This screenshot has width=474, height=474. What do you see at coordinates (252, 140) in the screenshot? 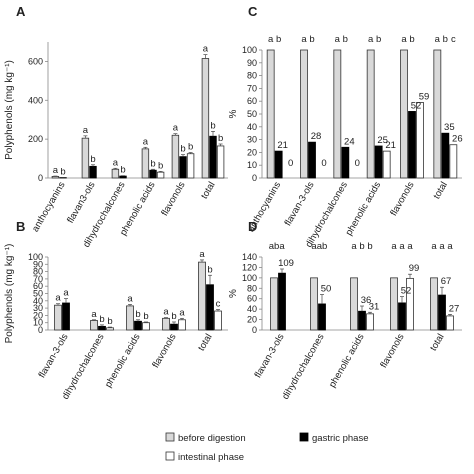
I see `y-tick-label: 30` at bounding box center [252, 140].